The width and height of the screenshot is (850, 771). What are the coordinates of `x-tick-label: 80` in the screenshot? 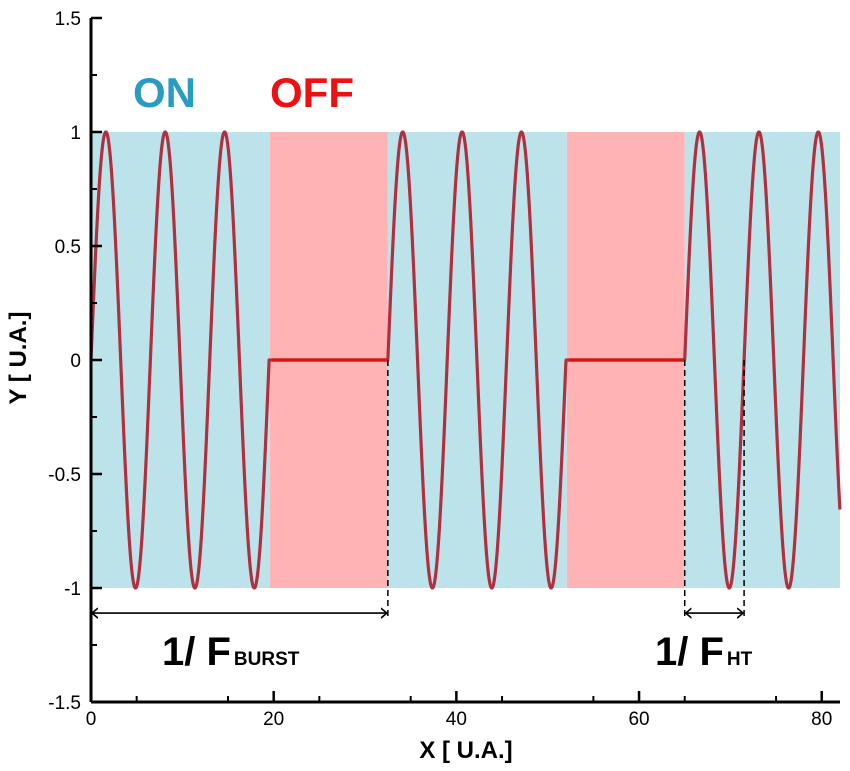 It's located at (821, 719).